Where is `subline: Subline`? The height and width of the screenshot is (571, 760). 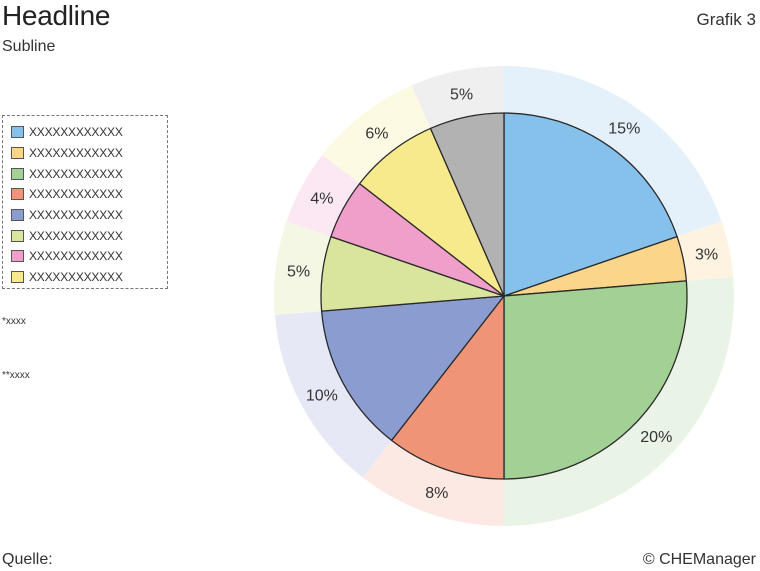
subline: Subline is located at coordinates (29, 46).